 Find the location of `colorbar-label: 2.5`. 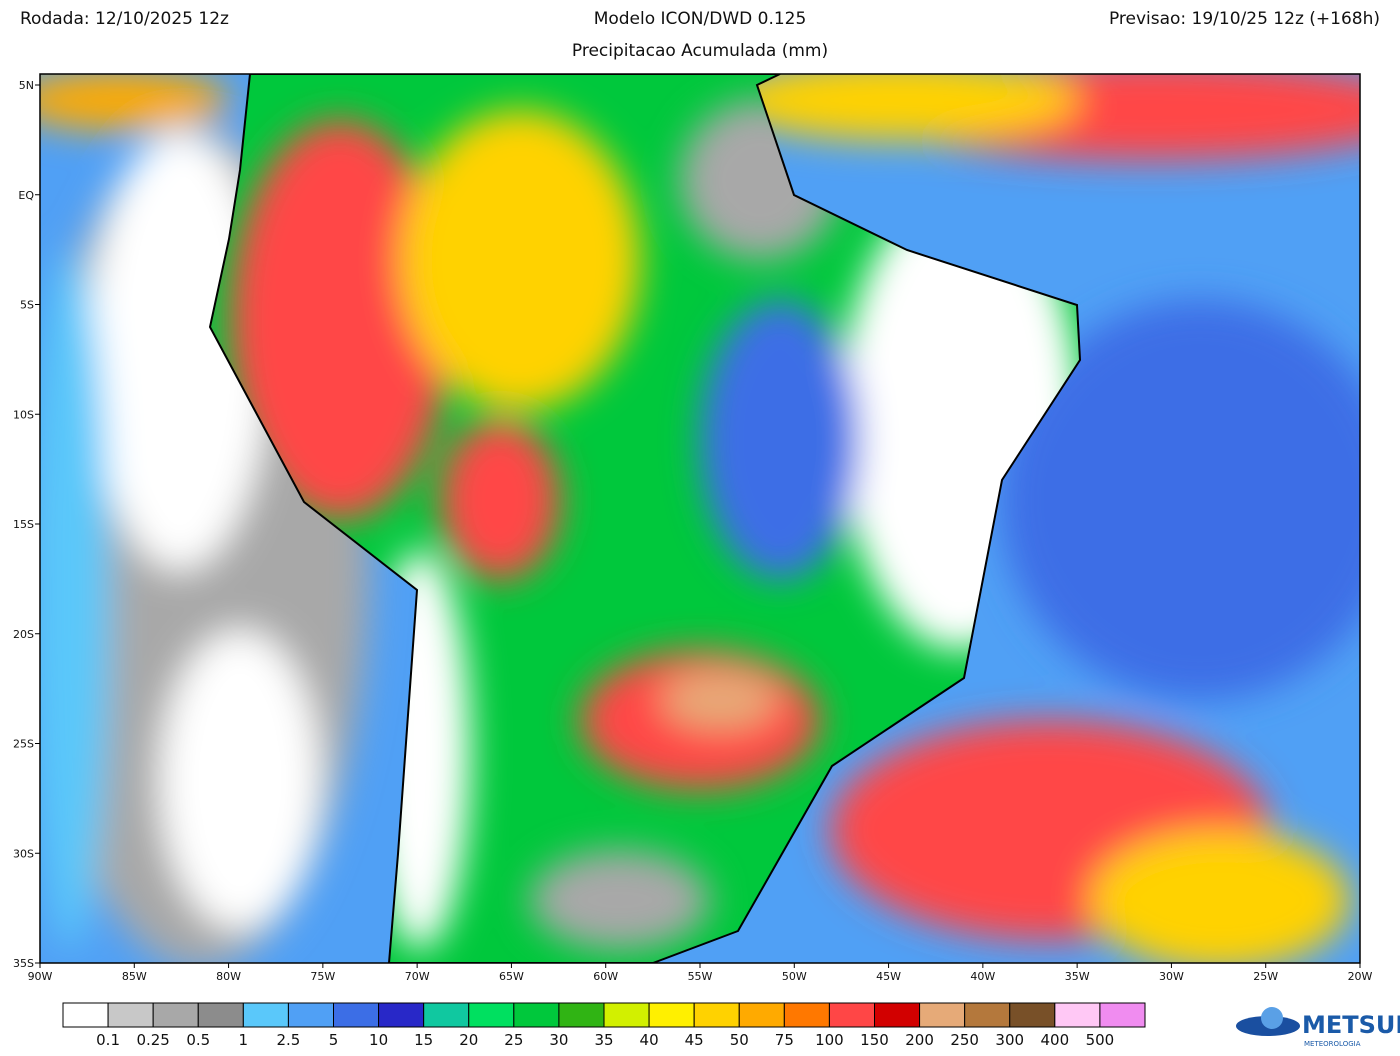

colorbar-label: 2.5 is located at coordinates (288, 1040).